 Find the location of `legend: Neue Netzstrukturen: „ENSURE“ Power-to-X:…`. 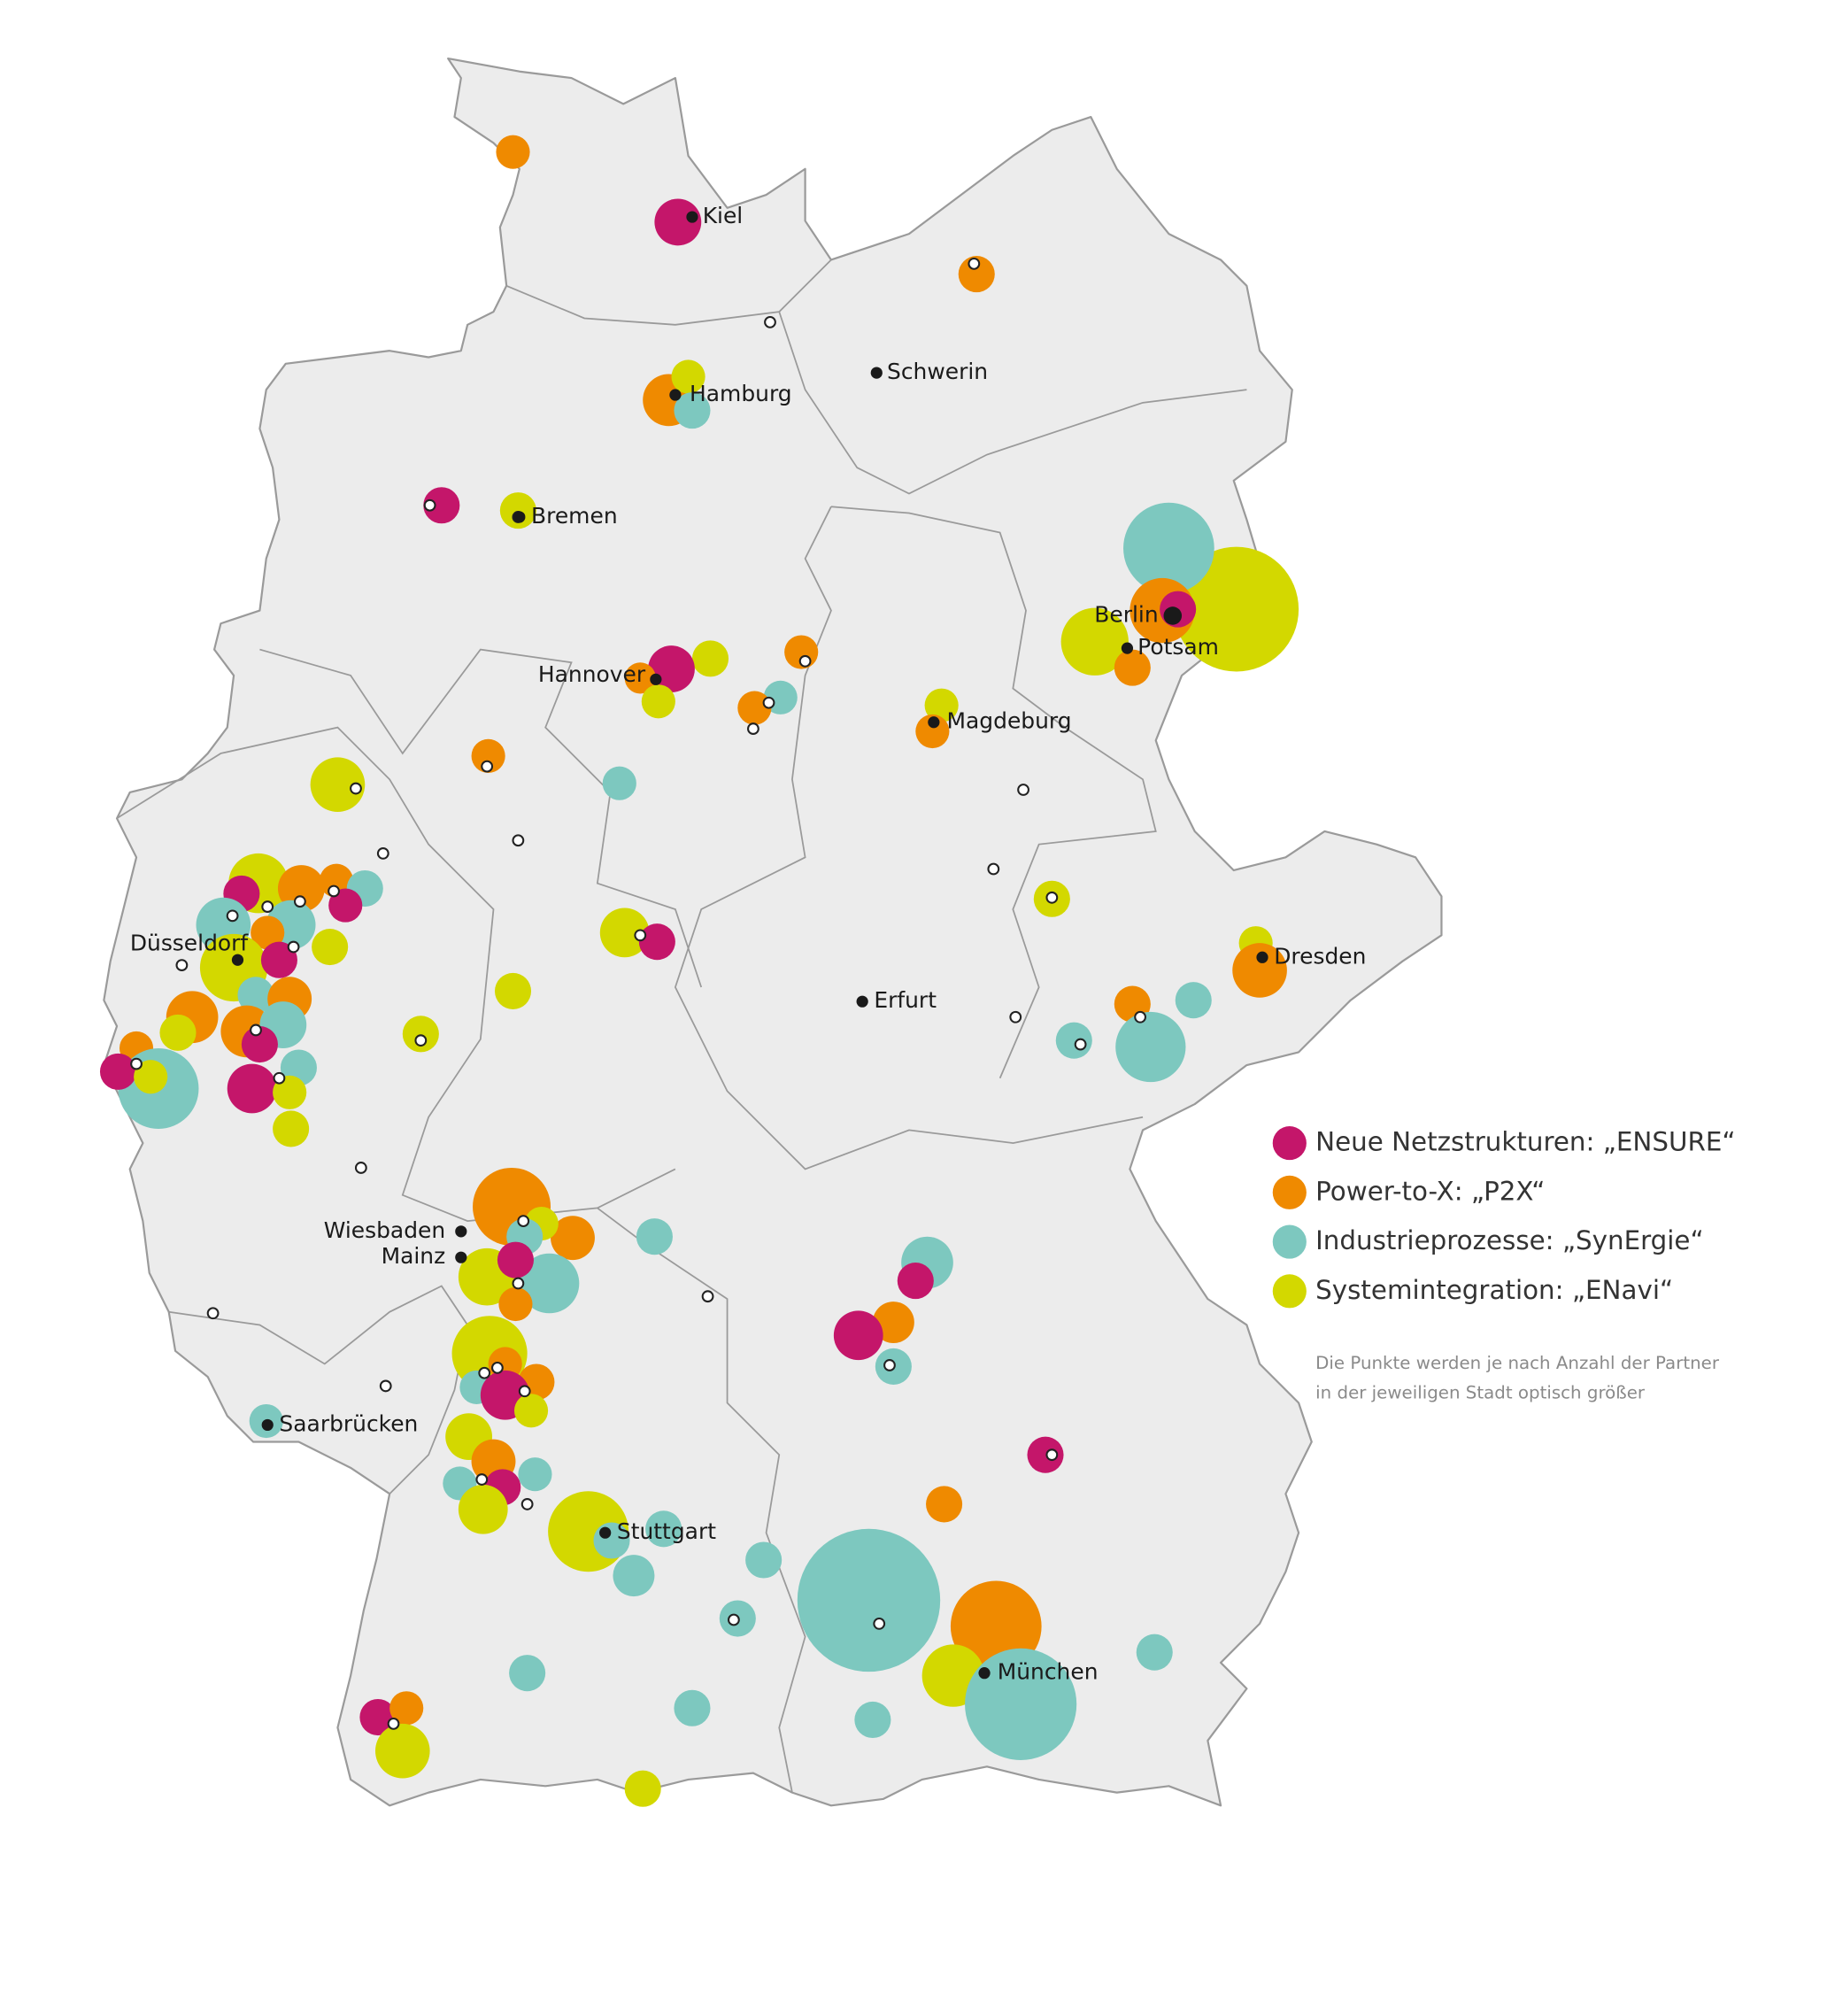

legend: Neue Netzstrukturen: „ENSURE“ Power-to-X:… is located at coordinates (1504, 1265).